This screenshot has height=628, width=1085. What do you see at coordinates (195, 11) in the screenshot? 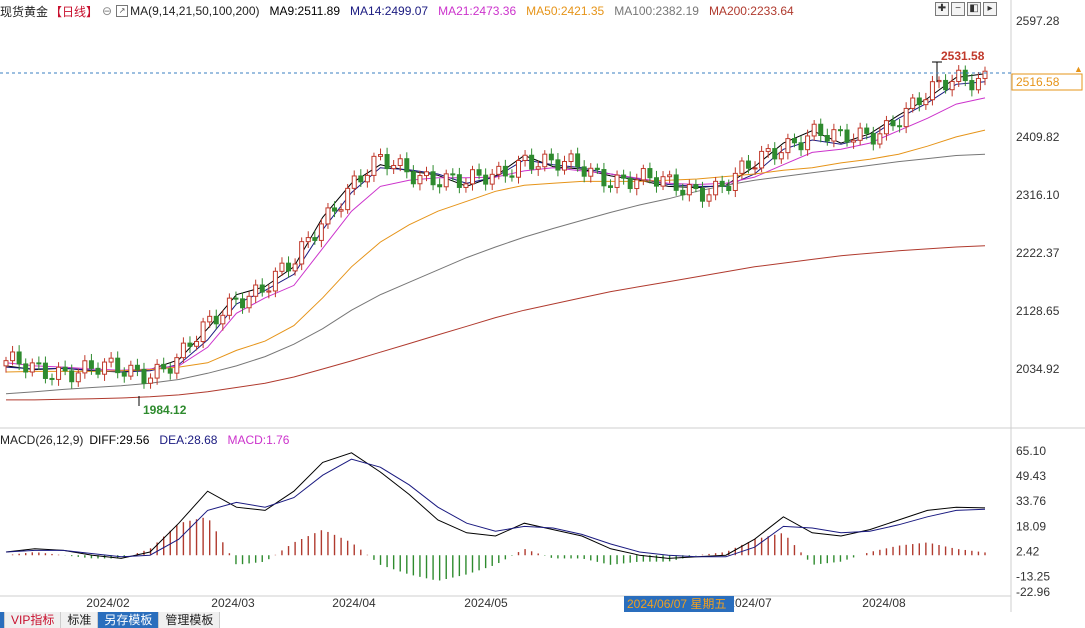
I see `ma-params-label: MA(9,14,21,50,100,200)` at bounding box center [195, 11].